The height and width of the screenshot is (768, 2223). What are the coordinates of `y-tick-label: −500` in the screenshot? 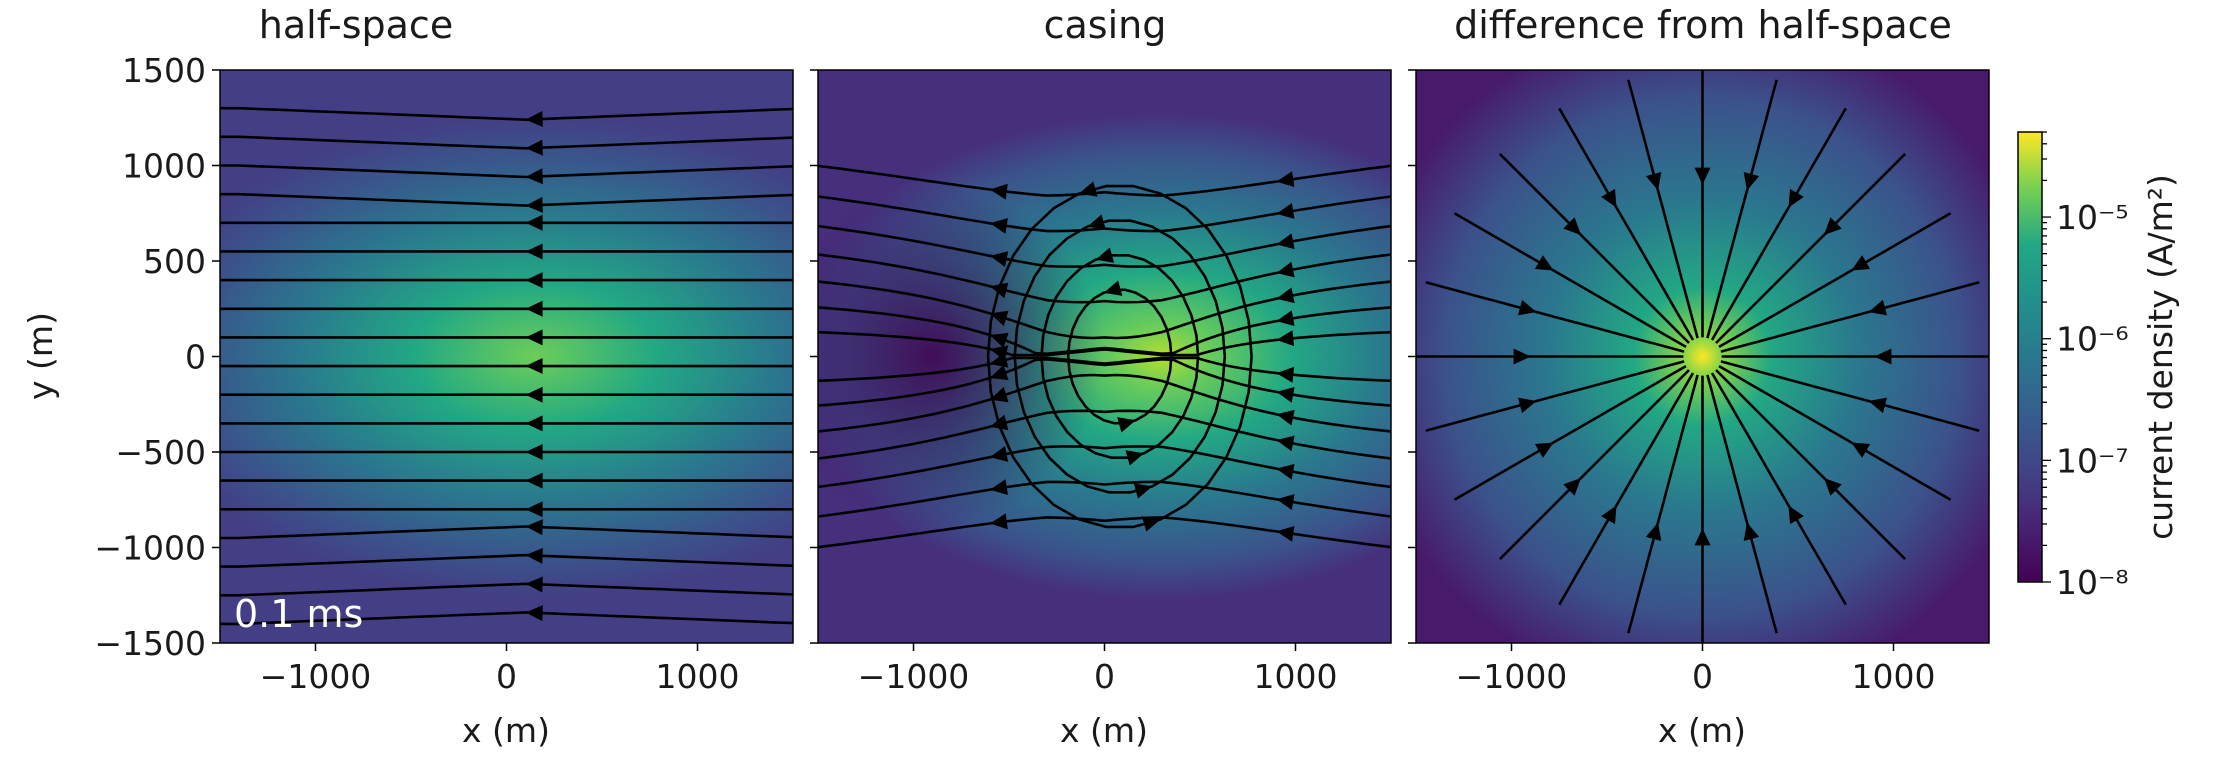 It's located at (160, 452).